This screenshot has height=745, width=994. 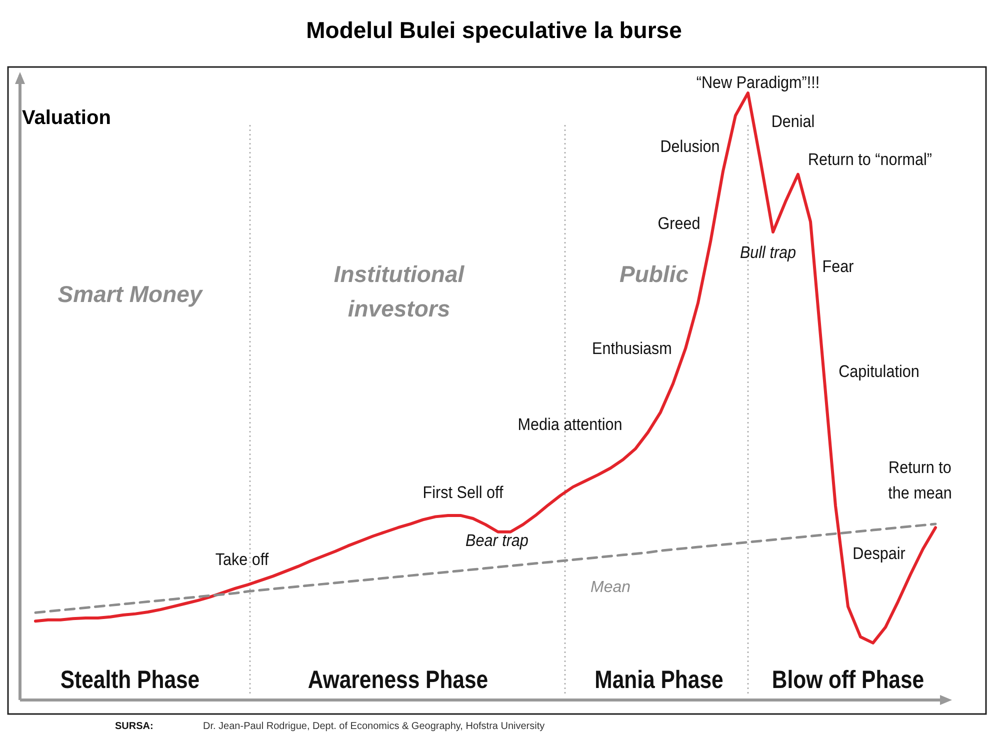 What do you see at coordinates (398, 679) in the screenshot?
I see `annotation: Awareness Phase` at bounding box center [398, 679].